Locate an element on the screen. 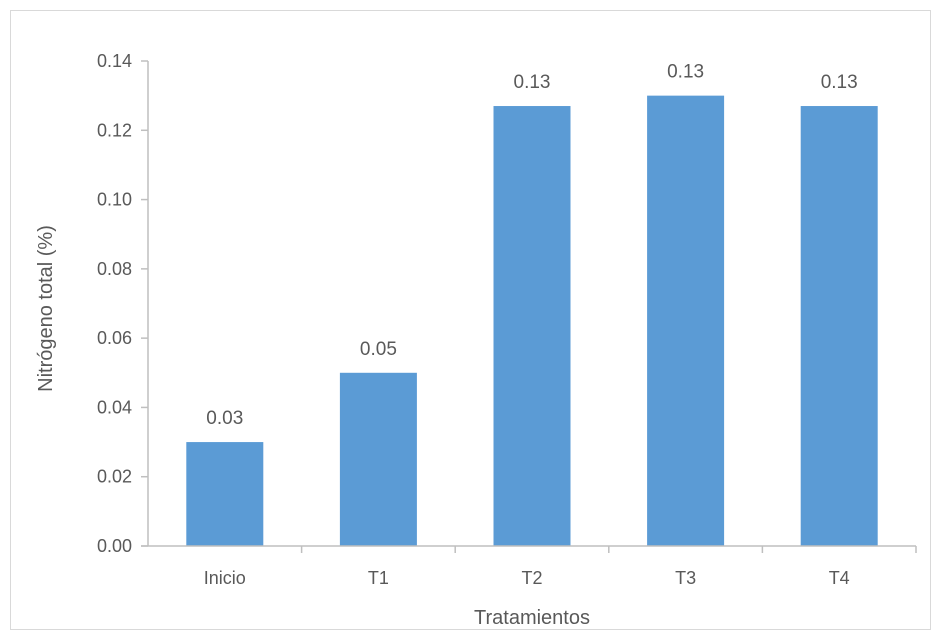 The image size is (933, 631). y-tick-label: 0.10 is located at coordinates (114, 200).